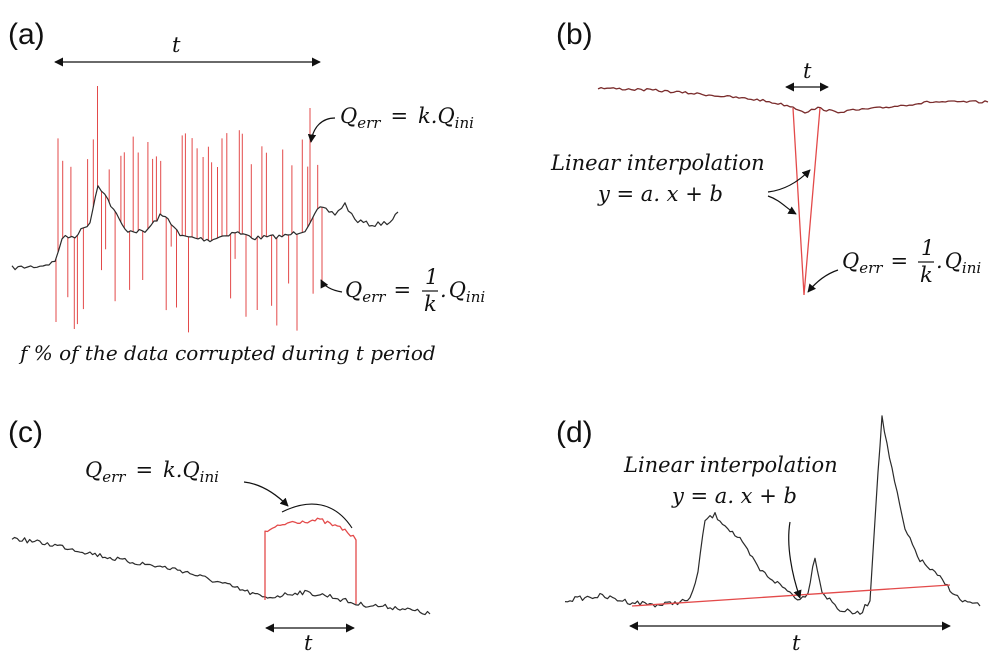  What do you see at coordinates (415, 290) in the screenshot?
I see `panel-a-err-low-equation: Qerr = 1 k .Qini` at bounding box center [415, 290].